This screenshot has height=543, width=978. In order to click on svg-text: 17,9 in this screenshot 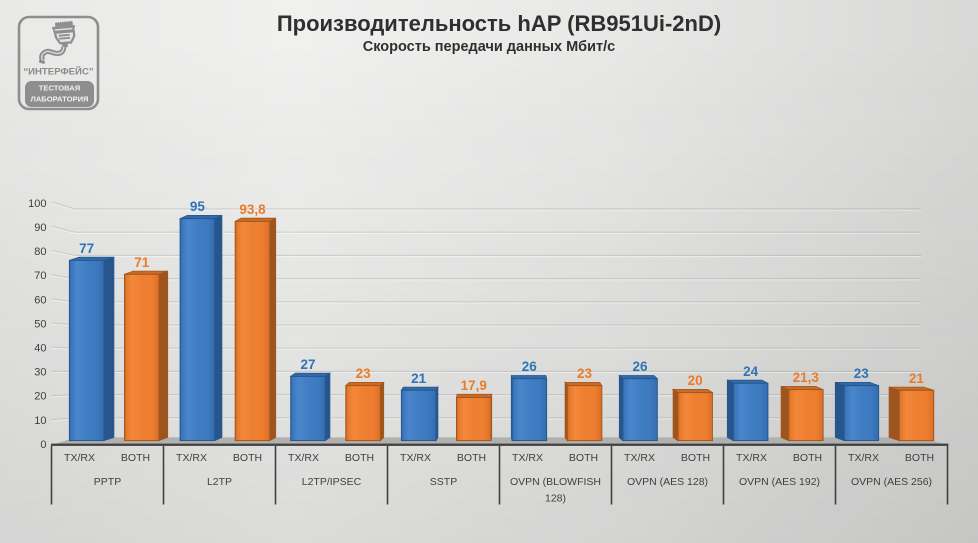, I will do `click(474, 385)`.